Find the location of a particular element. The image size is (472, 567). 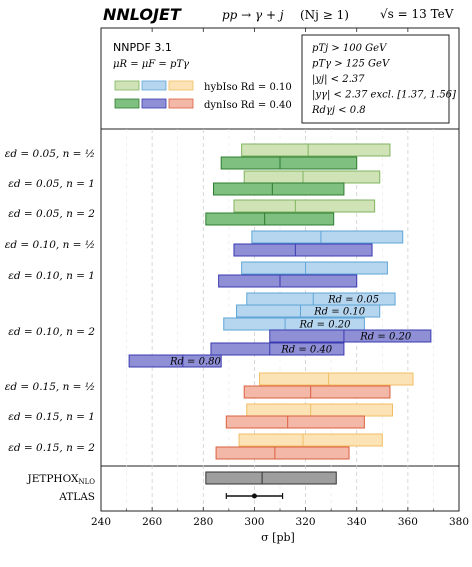

row-label: εd = 0.10, n = 2 is located at coordinates (51, 332).